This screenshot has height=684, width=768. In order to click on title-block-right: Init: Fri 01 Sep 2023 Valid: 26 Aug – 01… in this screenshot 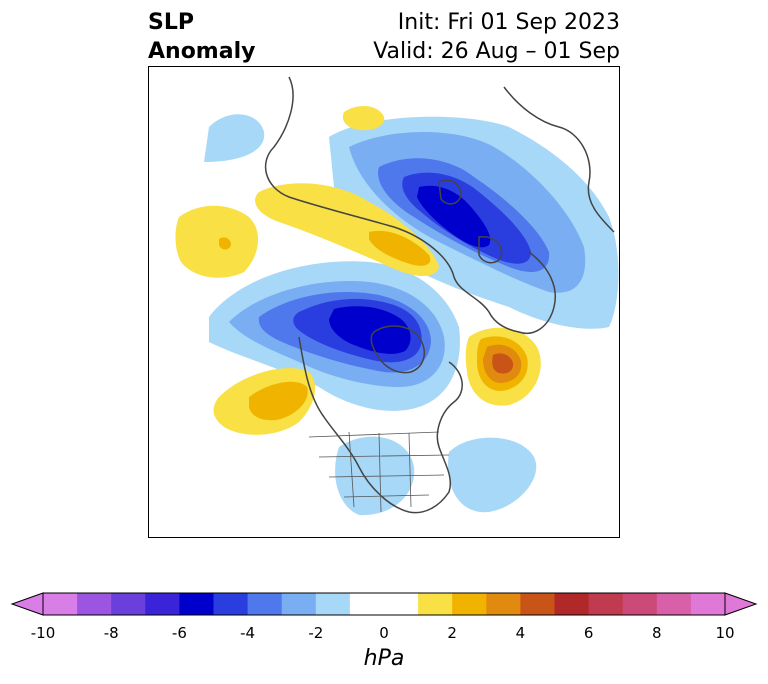, I will do `click(496, 37)`.